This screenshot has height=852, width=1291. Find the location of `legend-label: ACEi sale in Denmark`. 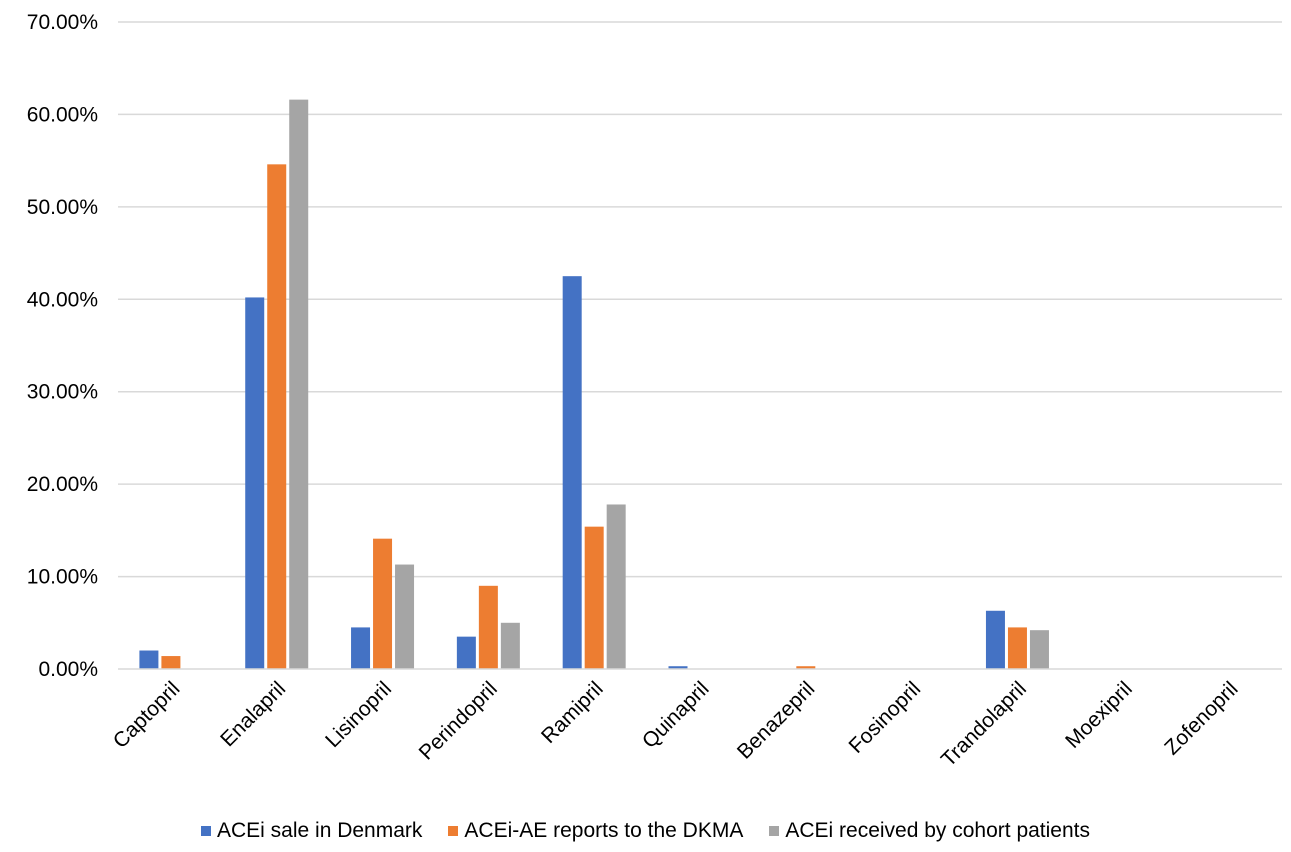

legend-label: ACEi sale in Denmark is located at coordinates (320, 830).